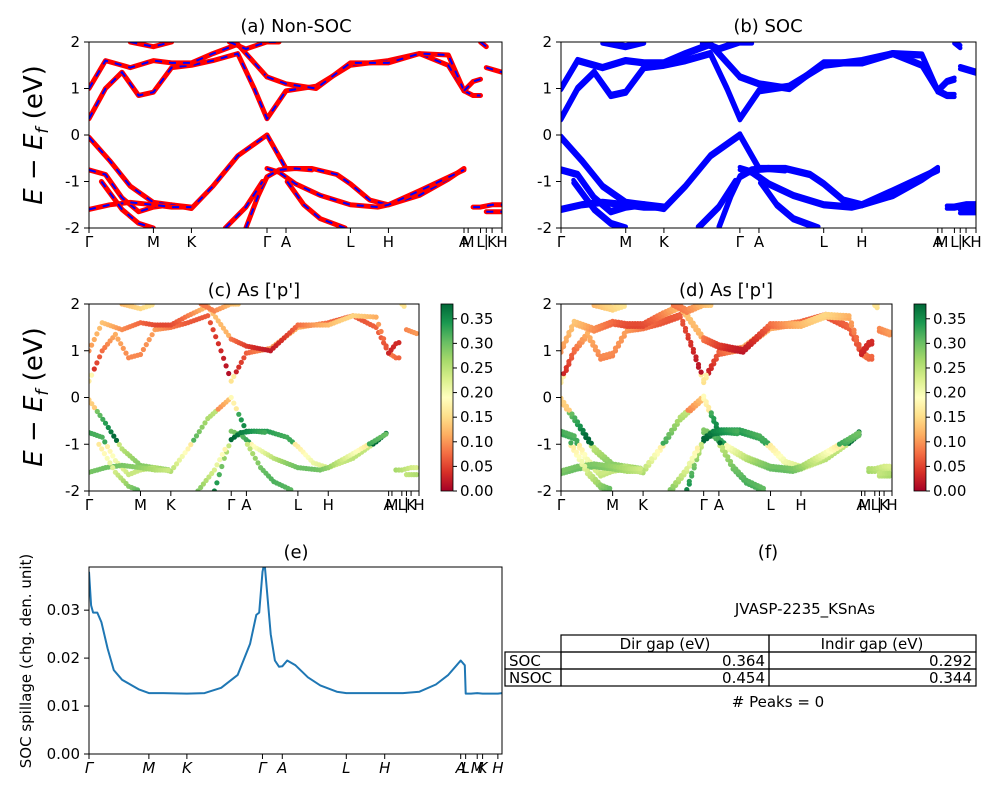 This screenshot has height=800, width=1000. I want to click on panel-b-title: (b) SOC, so click(767, 26).